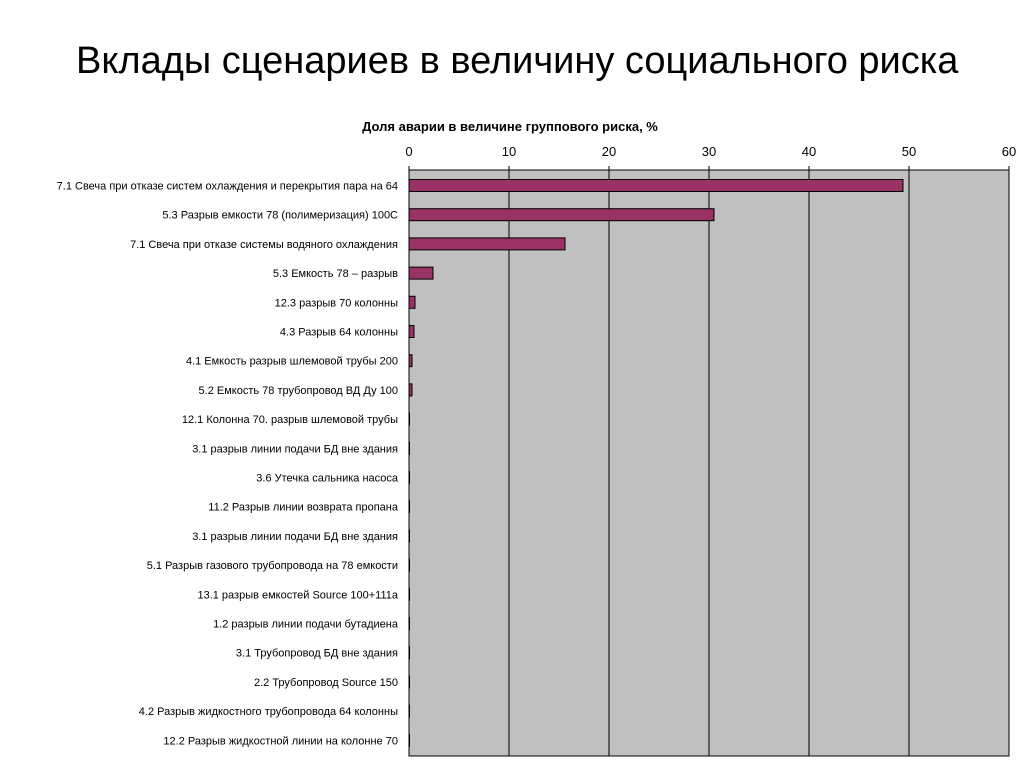  What do you see at coordinates (317, 654) in the screenshot?
I see `category-label: 3.1 Трубопровод БД вне здания` at bounding box center [317, 654].